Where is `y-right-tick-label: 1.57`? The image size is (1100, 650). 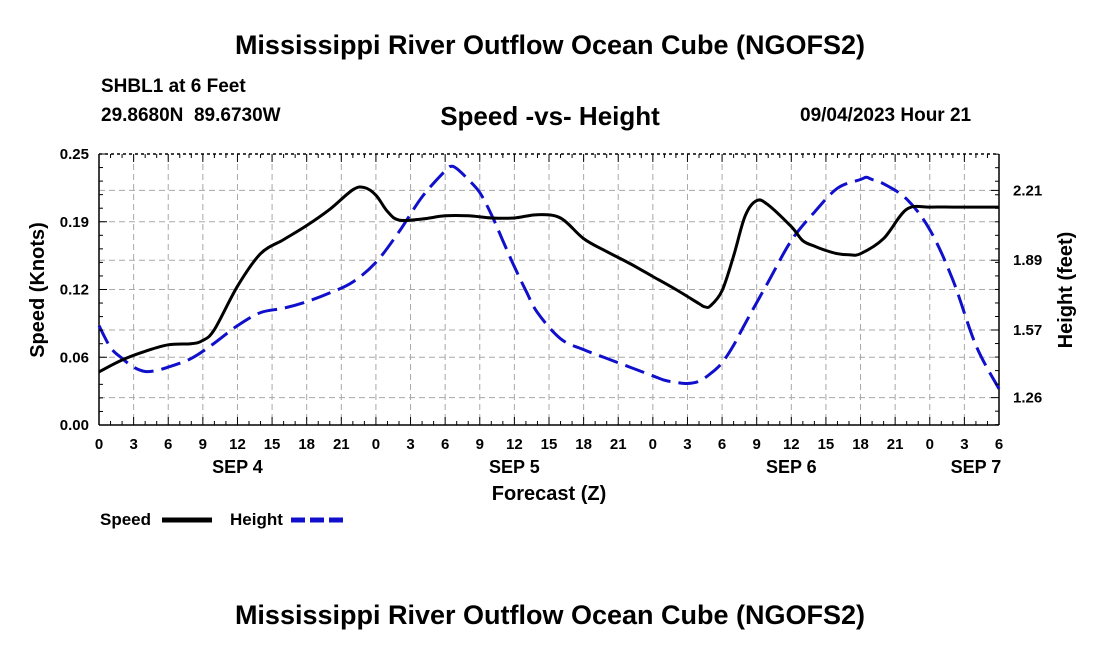
y-right-tick-label: 1.57 is located at coordinates (1027, 330).